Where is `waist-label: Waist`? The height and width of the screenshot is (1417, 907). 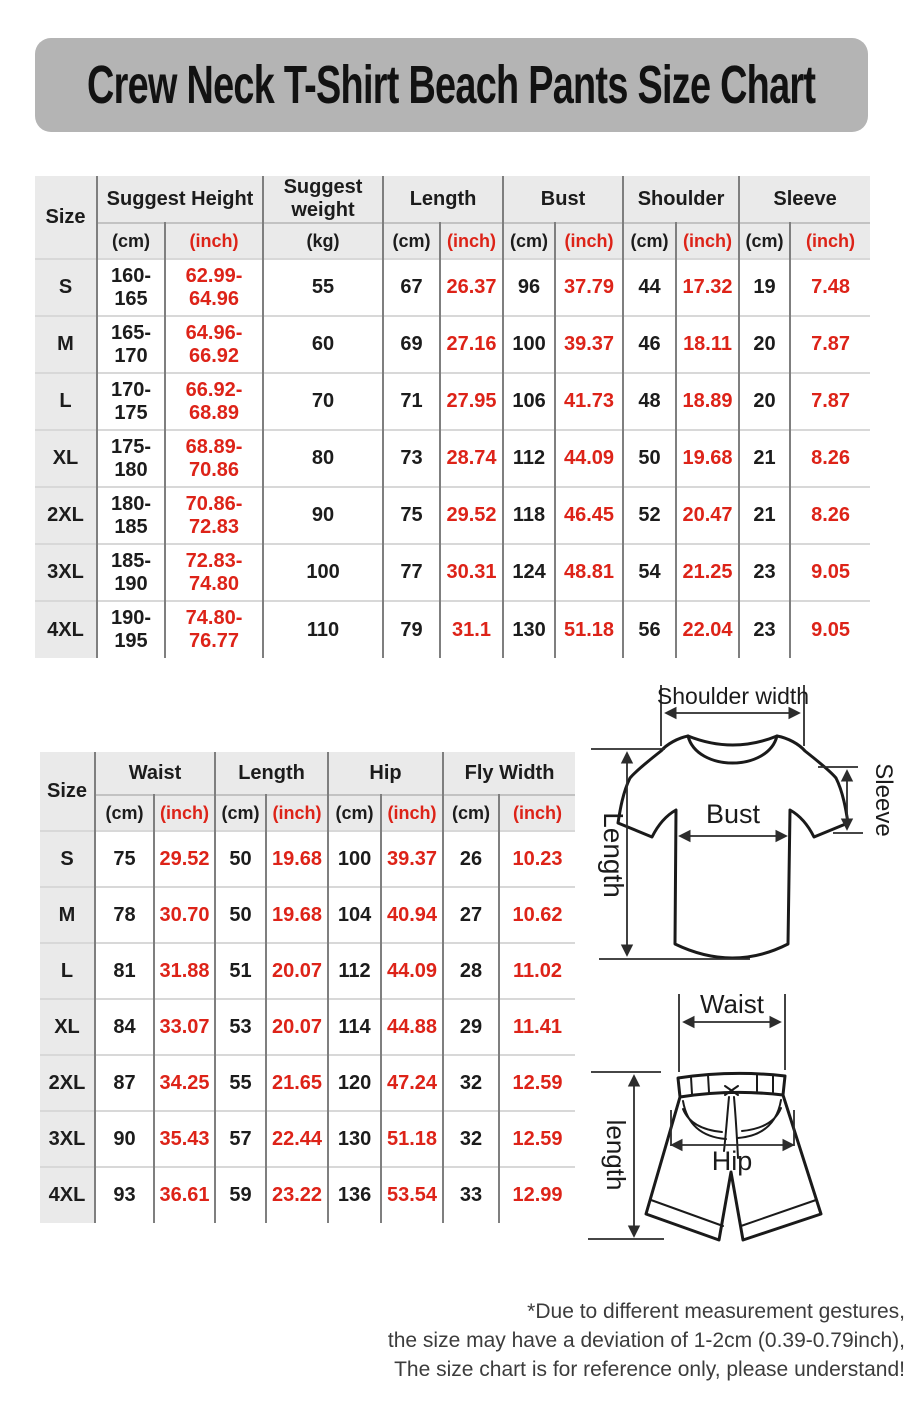 waist-label: Waist is located at coordinates (732, 1004).